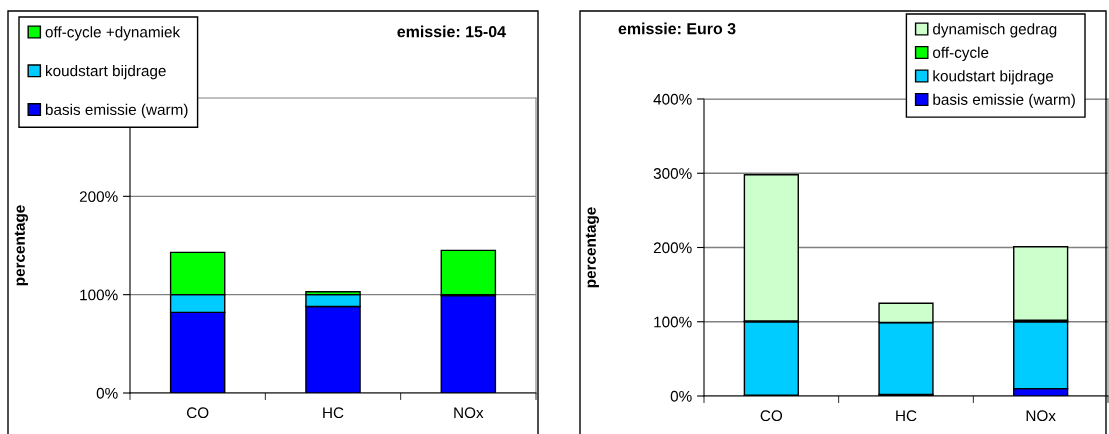 Image resolution: width=1109 pixels, height=434 pixels. What do you see at coordinates (113, 33) in the screenshot?
I see `legend-label: off-cycle +dynamiek` at bounding box center [113, 33].